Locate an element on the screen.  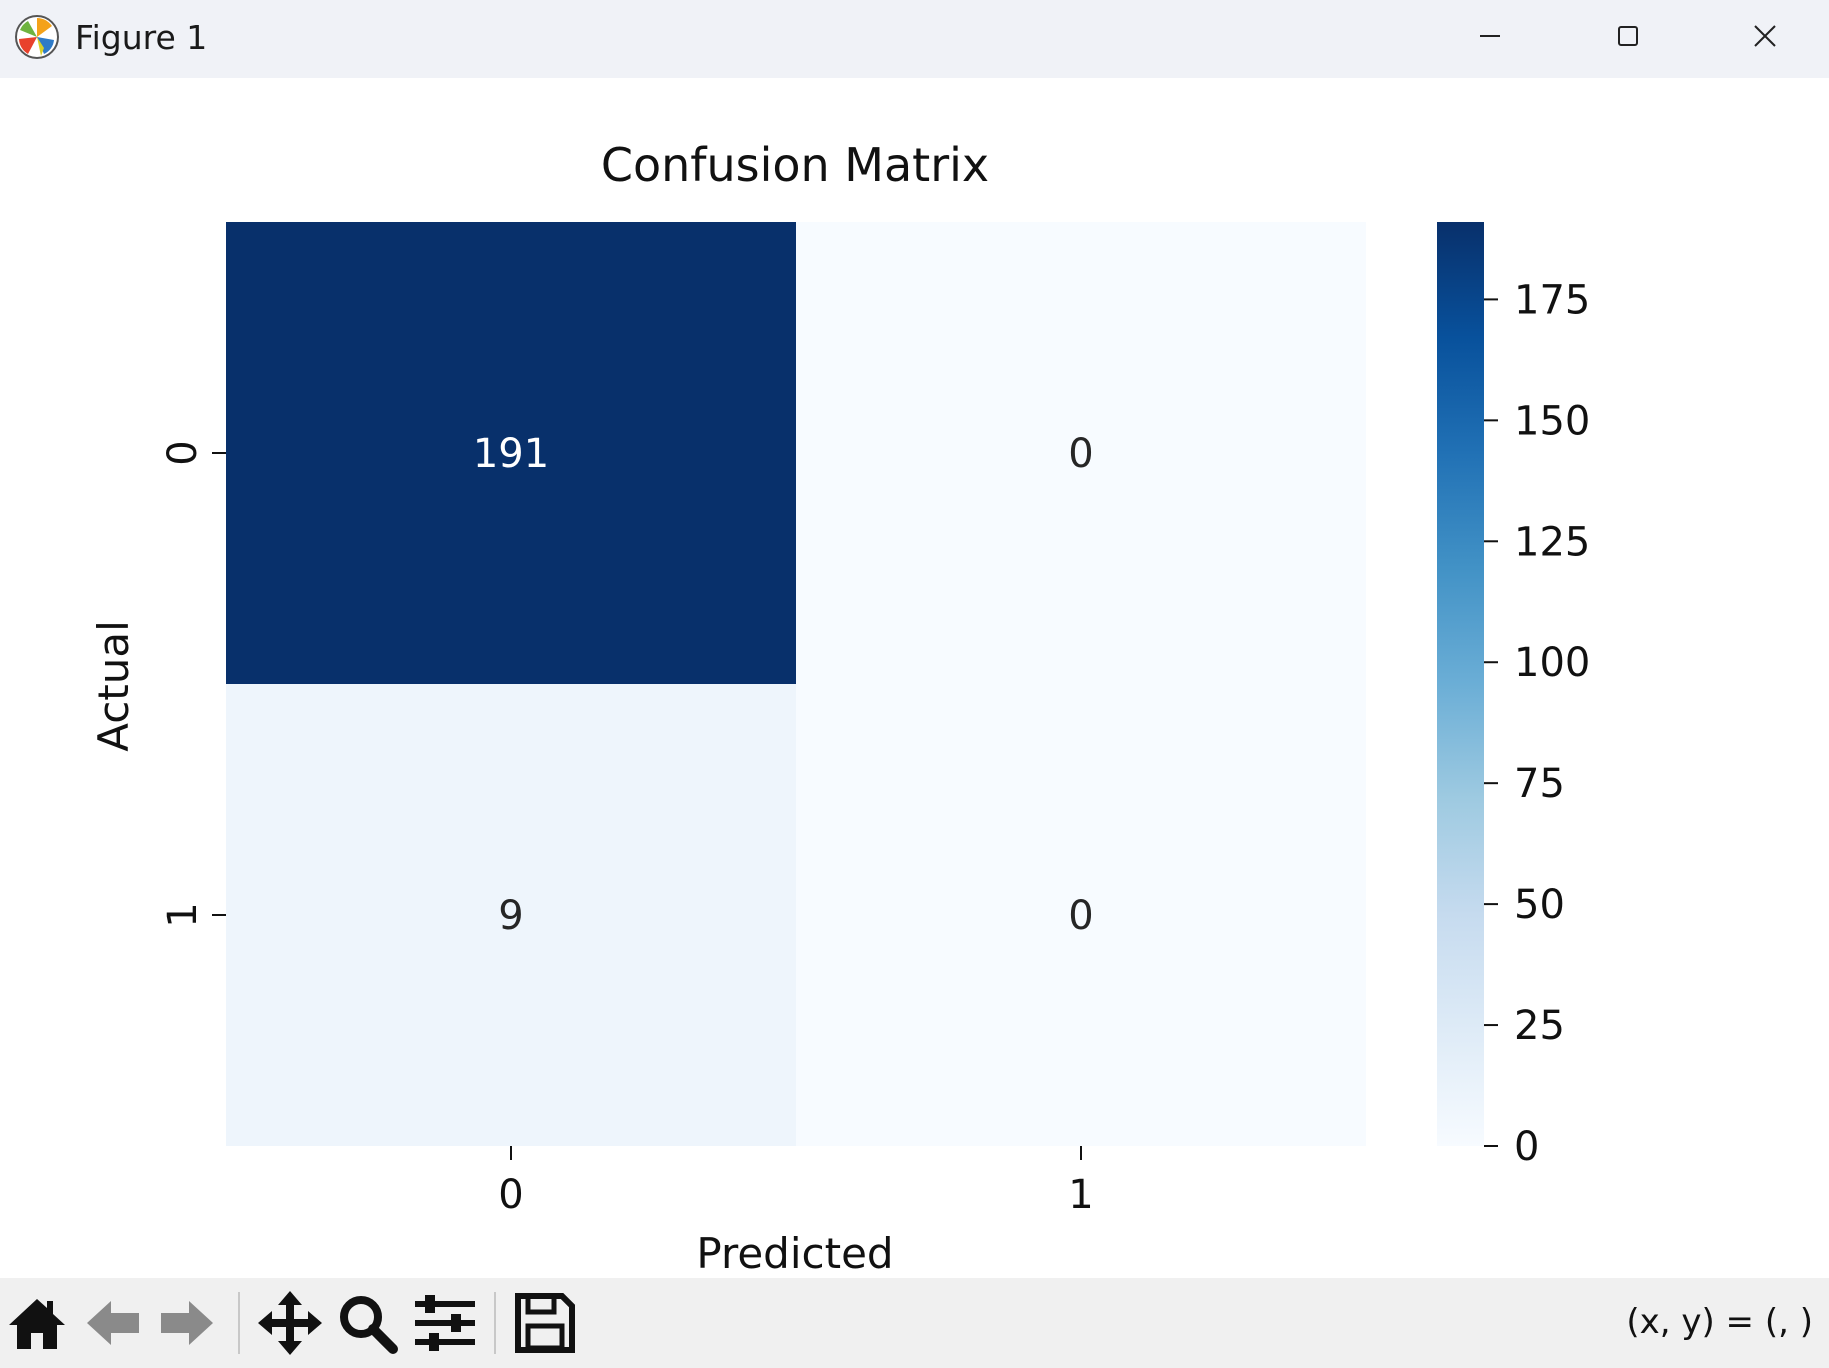
maximize-button is located at coordinates (1628, 36).